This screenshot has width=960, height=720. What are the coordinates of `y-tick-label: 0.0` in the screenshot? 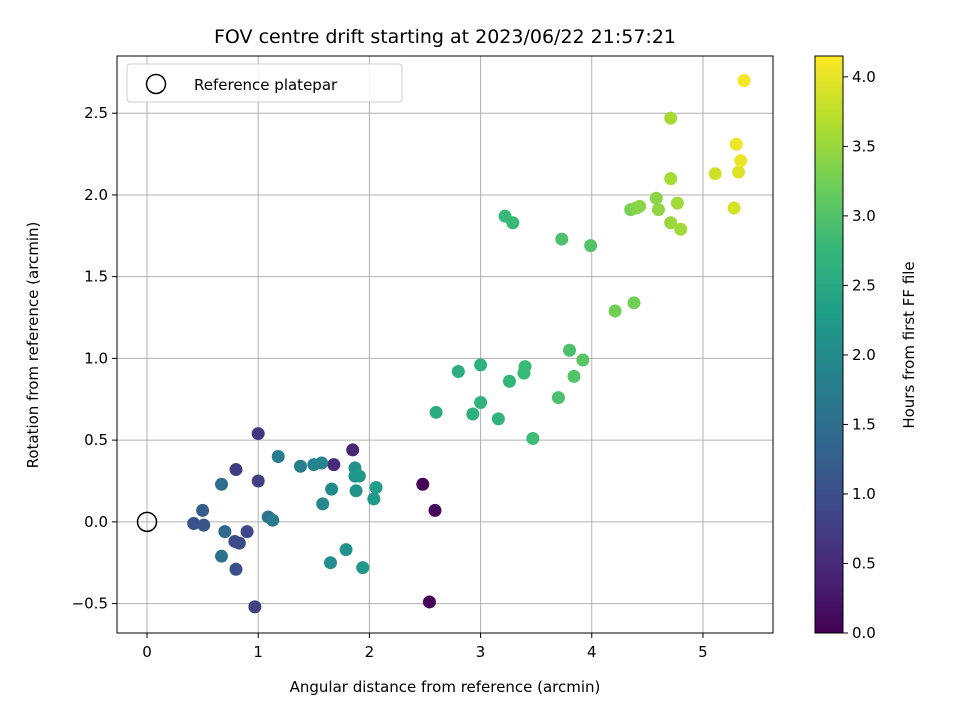 It's located at (96, 522).